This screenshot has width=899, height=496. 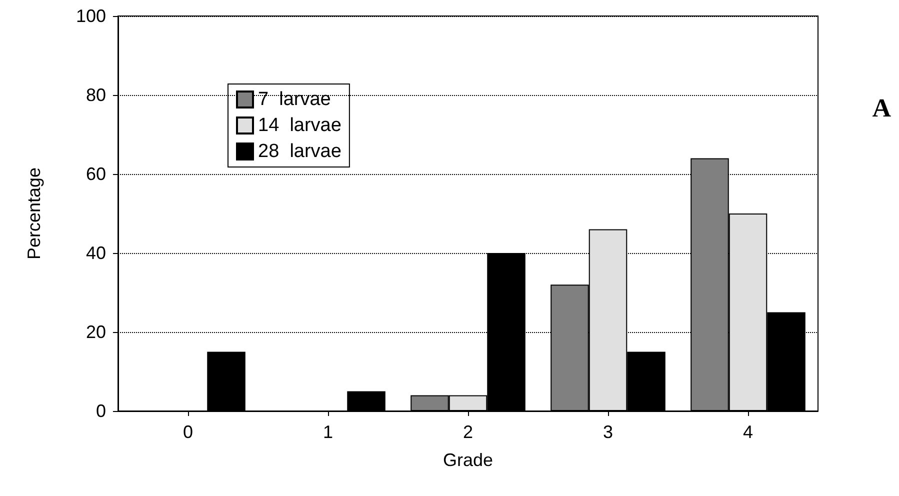 I want to click on legend-label: 14 larvae, so click(x=300, y=125).